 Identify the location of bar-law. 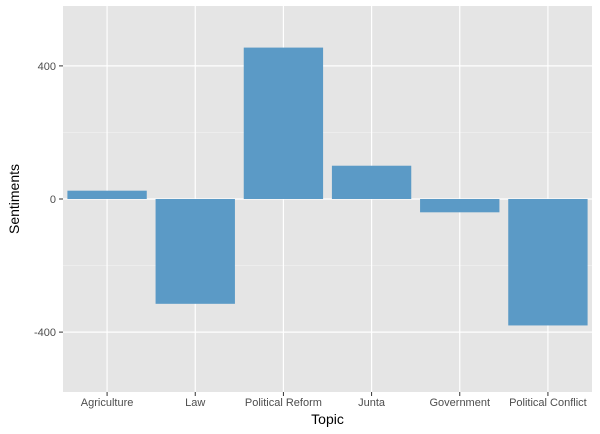
(195, 251).